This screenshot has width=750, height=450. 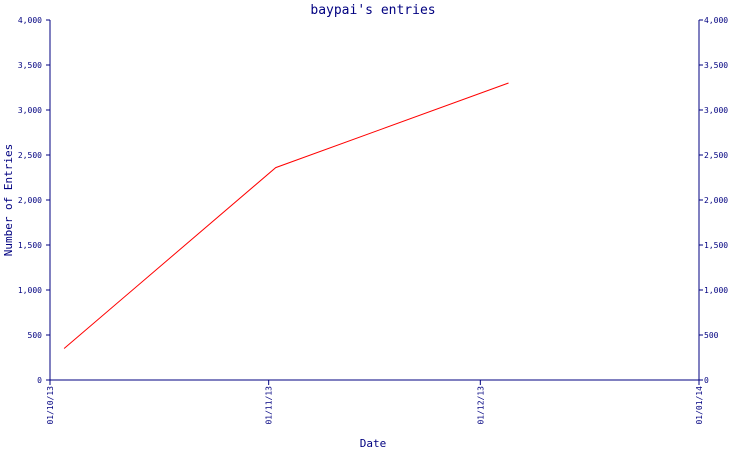 I want to click on y-tick-label-right: 3,500, so click(x=716, y=65).